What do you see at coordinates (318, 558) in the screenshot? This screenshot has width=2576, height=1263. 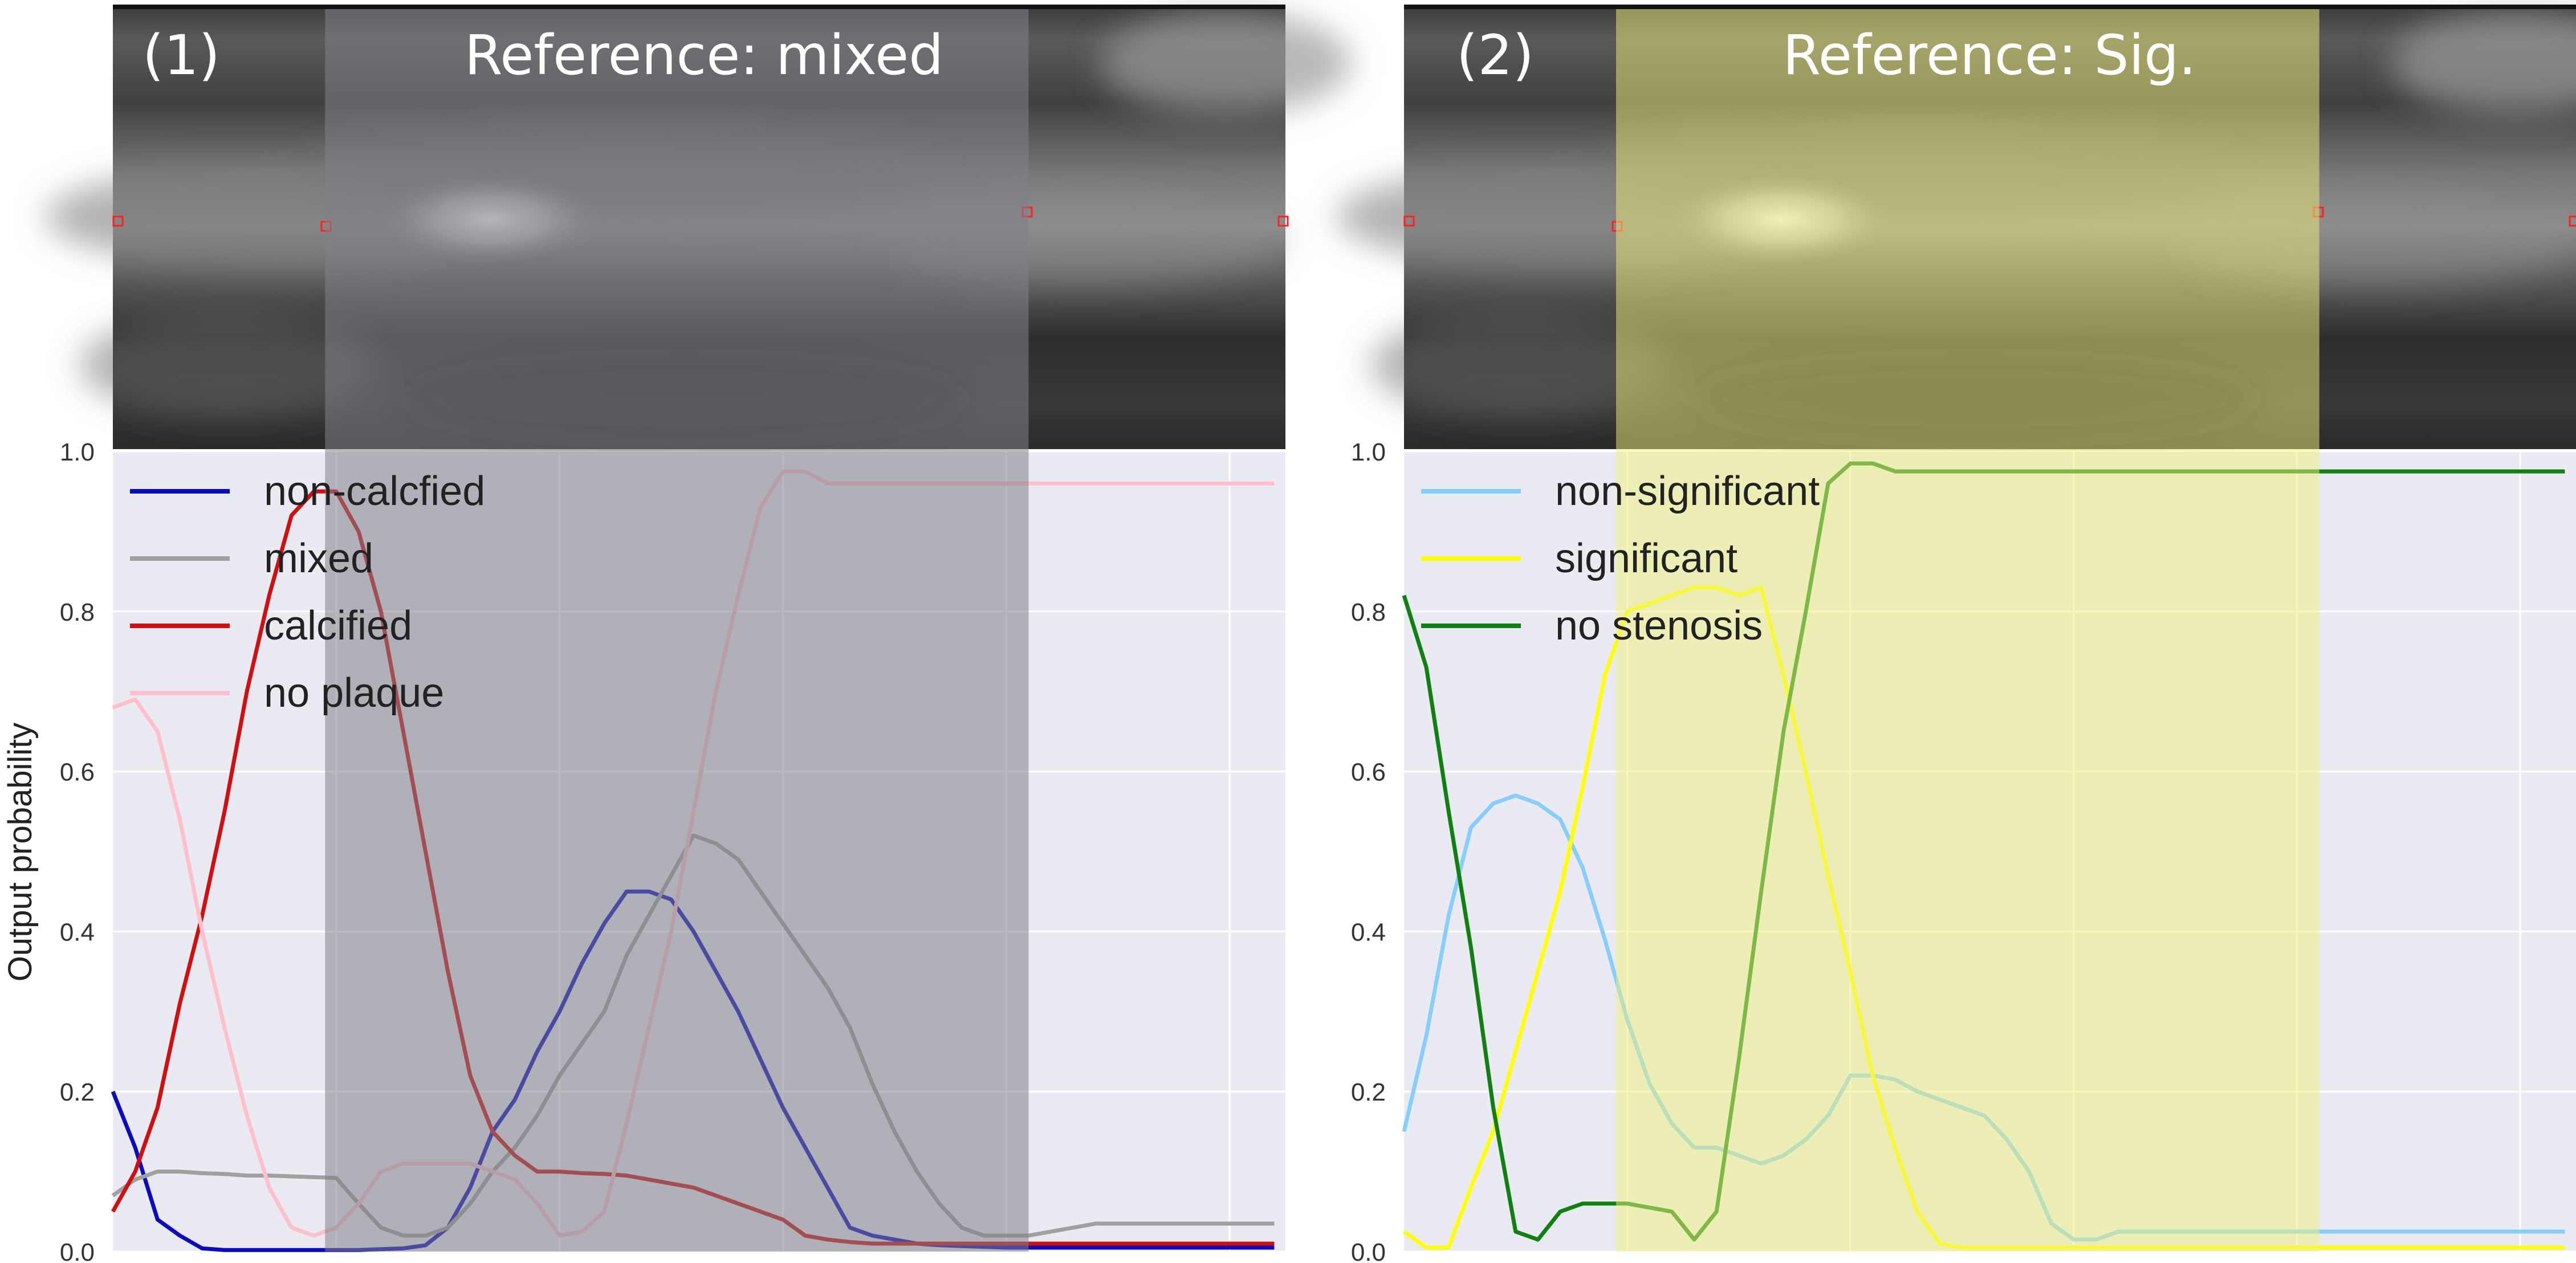 I see `legend-label-mixed: mixed` at bounding box center [318, 558].